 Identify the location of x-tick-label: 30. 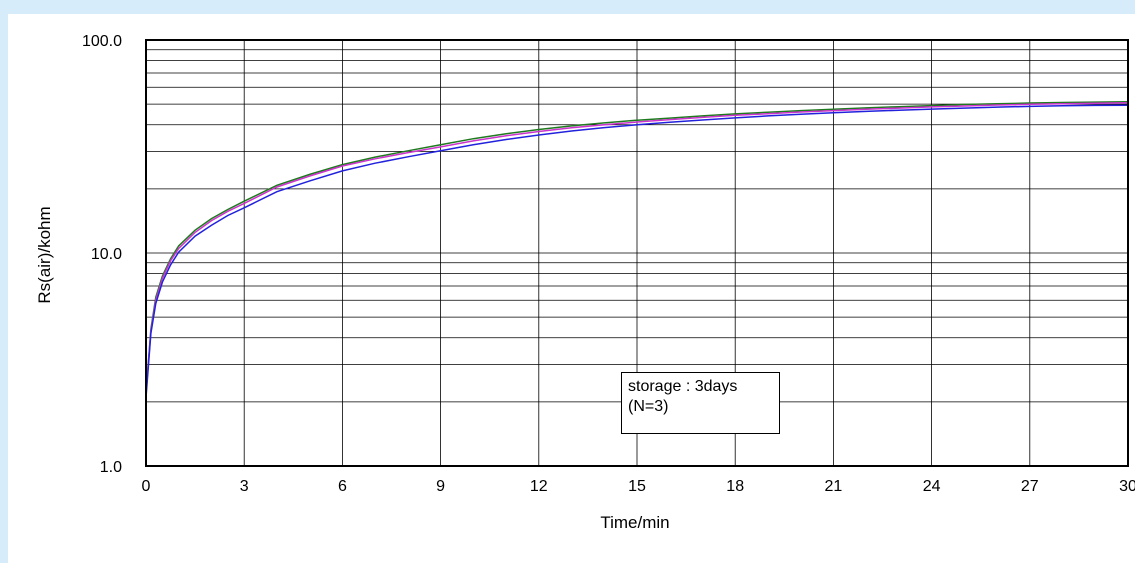
(1127, 486).